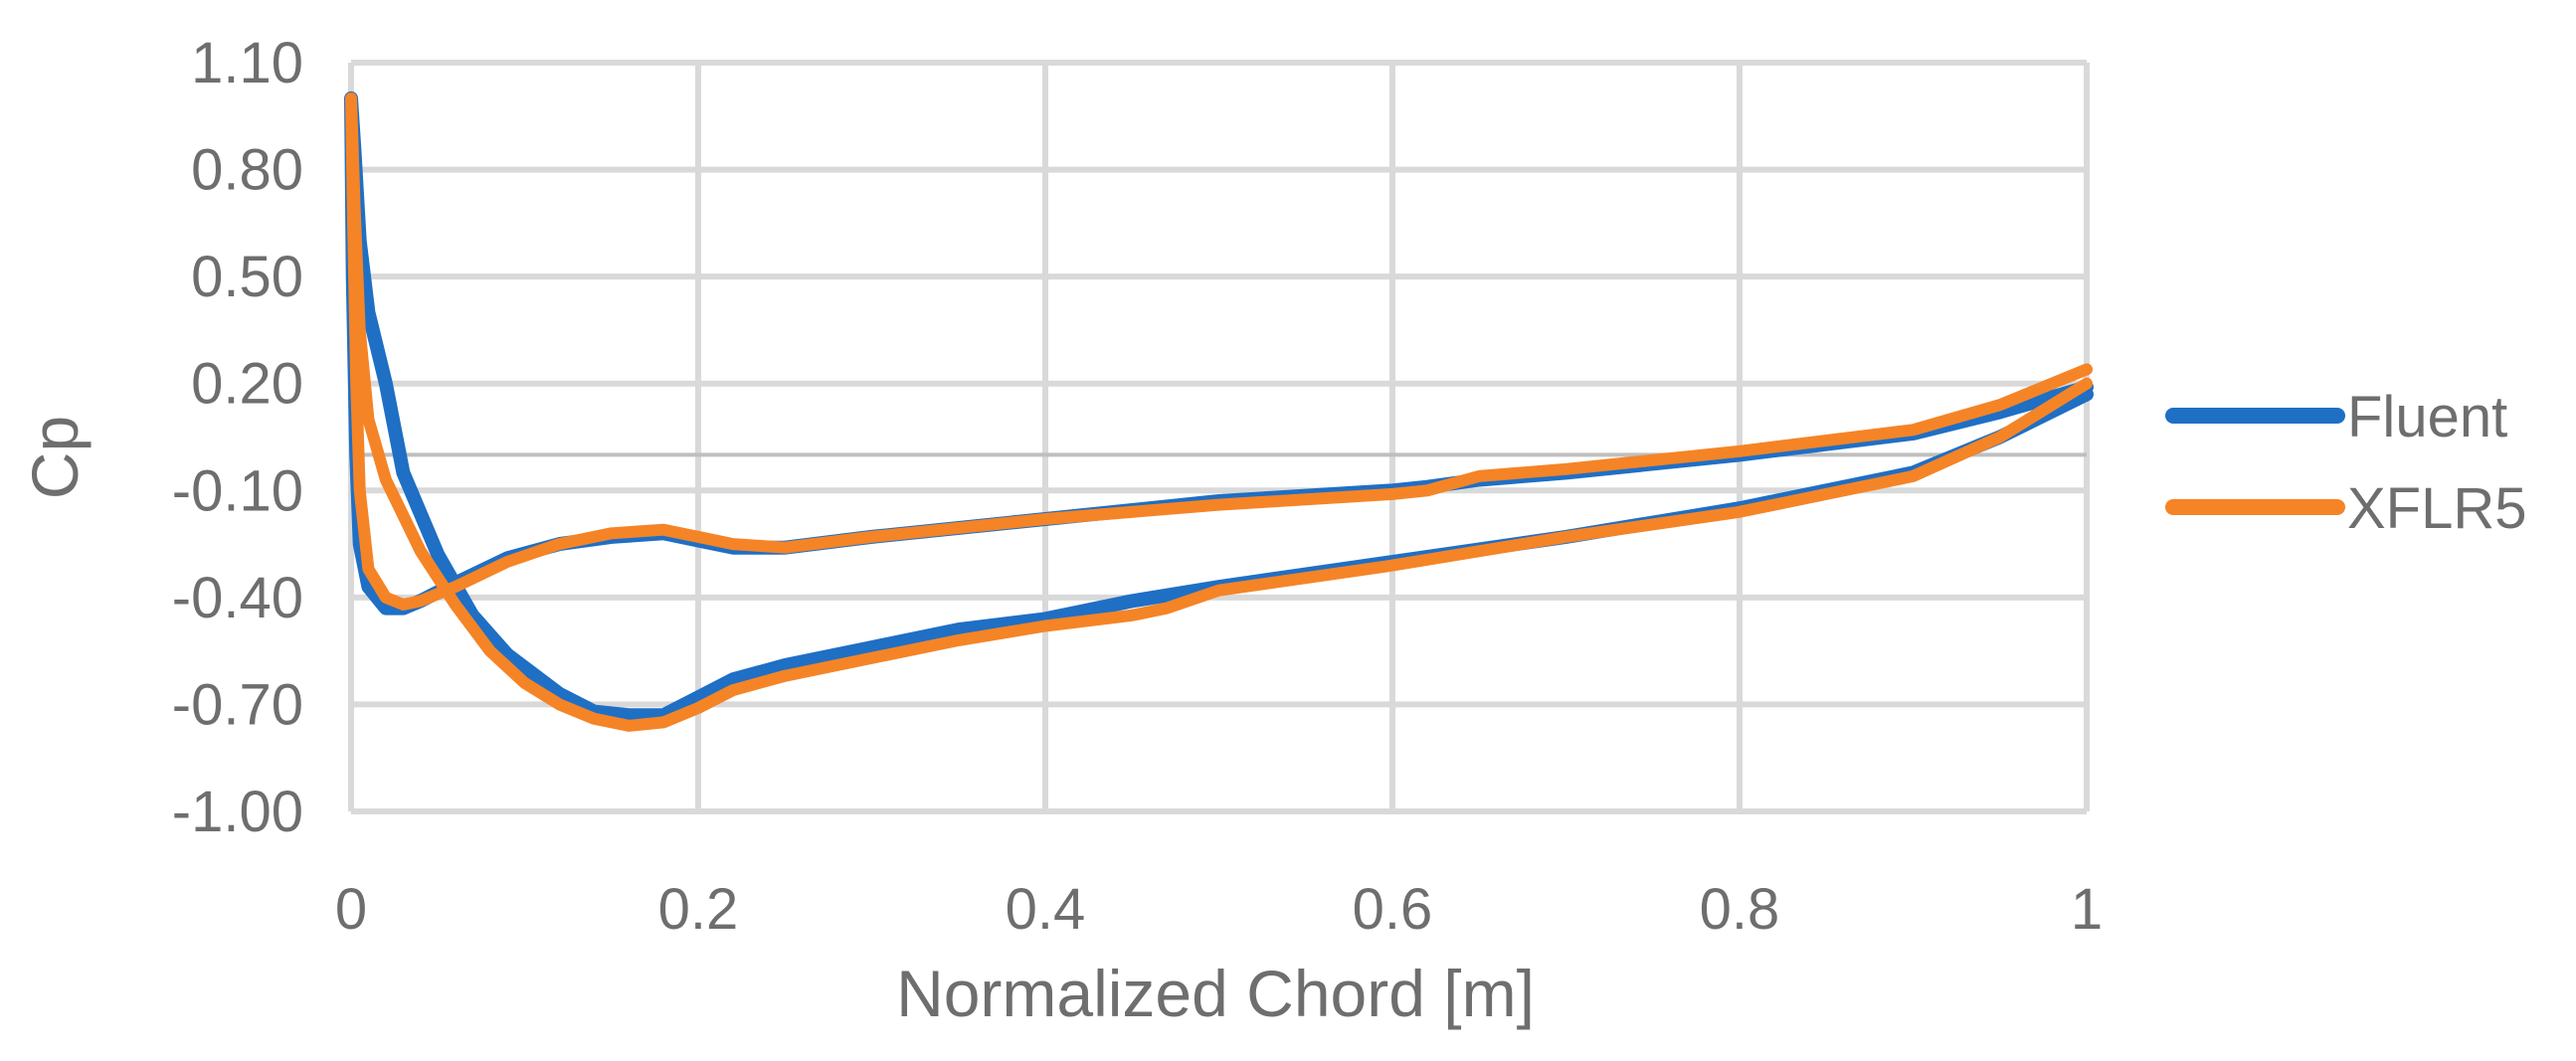  What do you see at coordinates (2346, 463) in the screenshot?
I see `legend: Fluent XFLR5` at bounding box center [2346, 463].